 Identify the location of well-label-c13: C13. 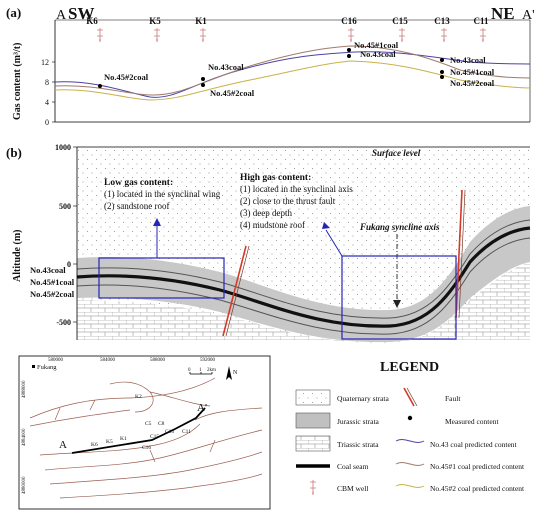
(442, 21).